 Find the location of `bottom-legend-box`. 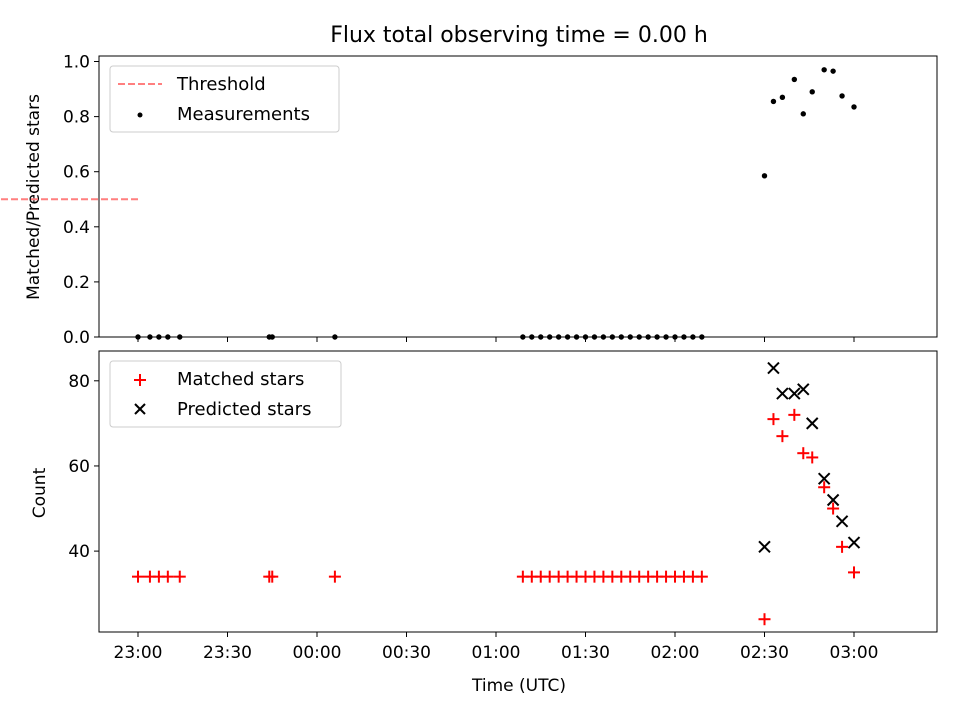

bottom-legend-box is located at coordinates (225, 394).